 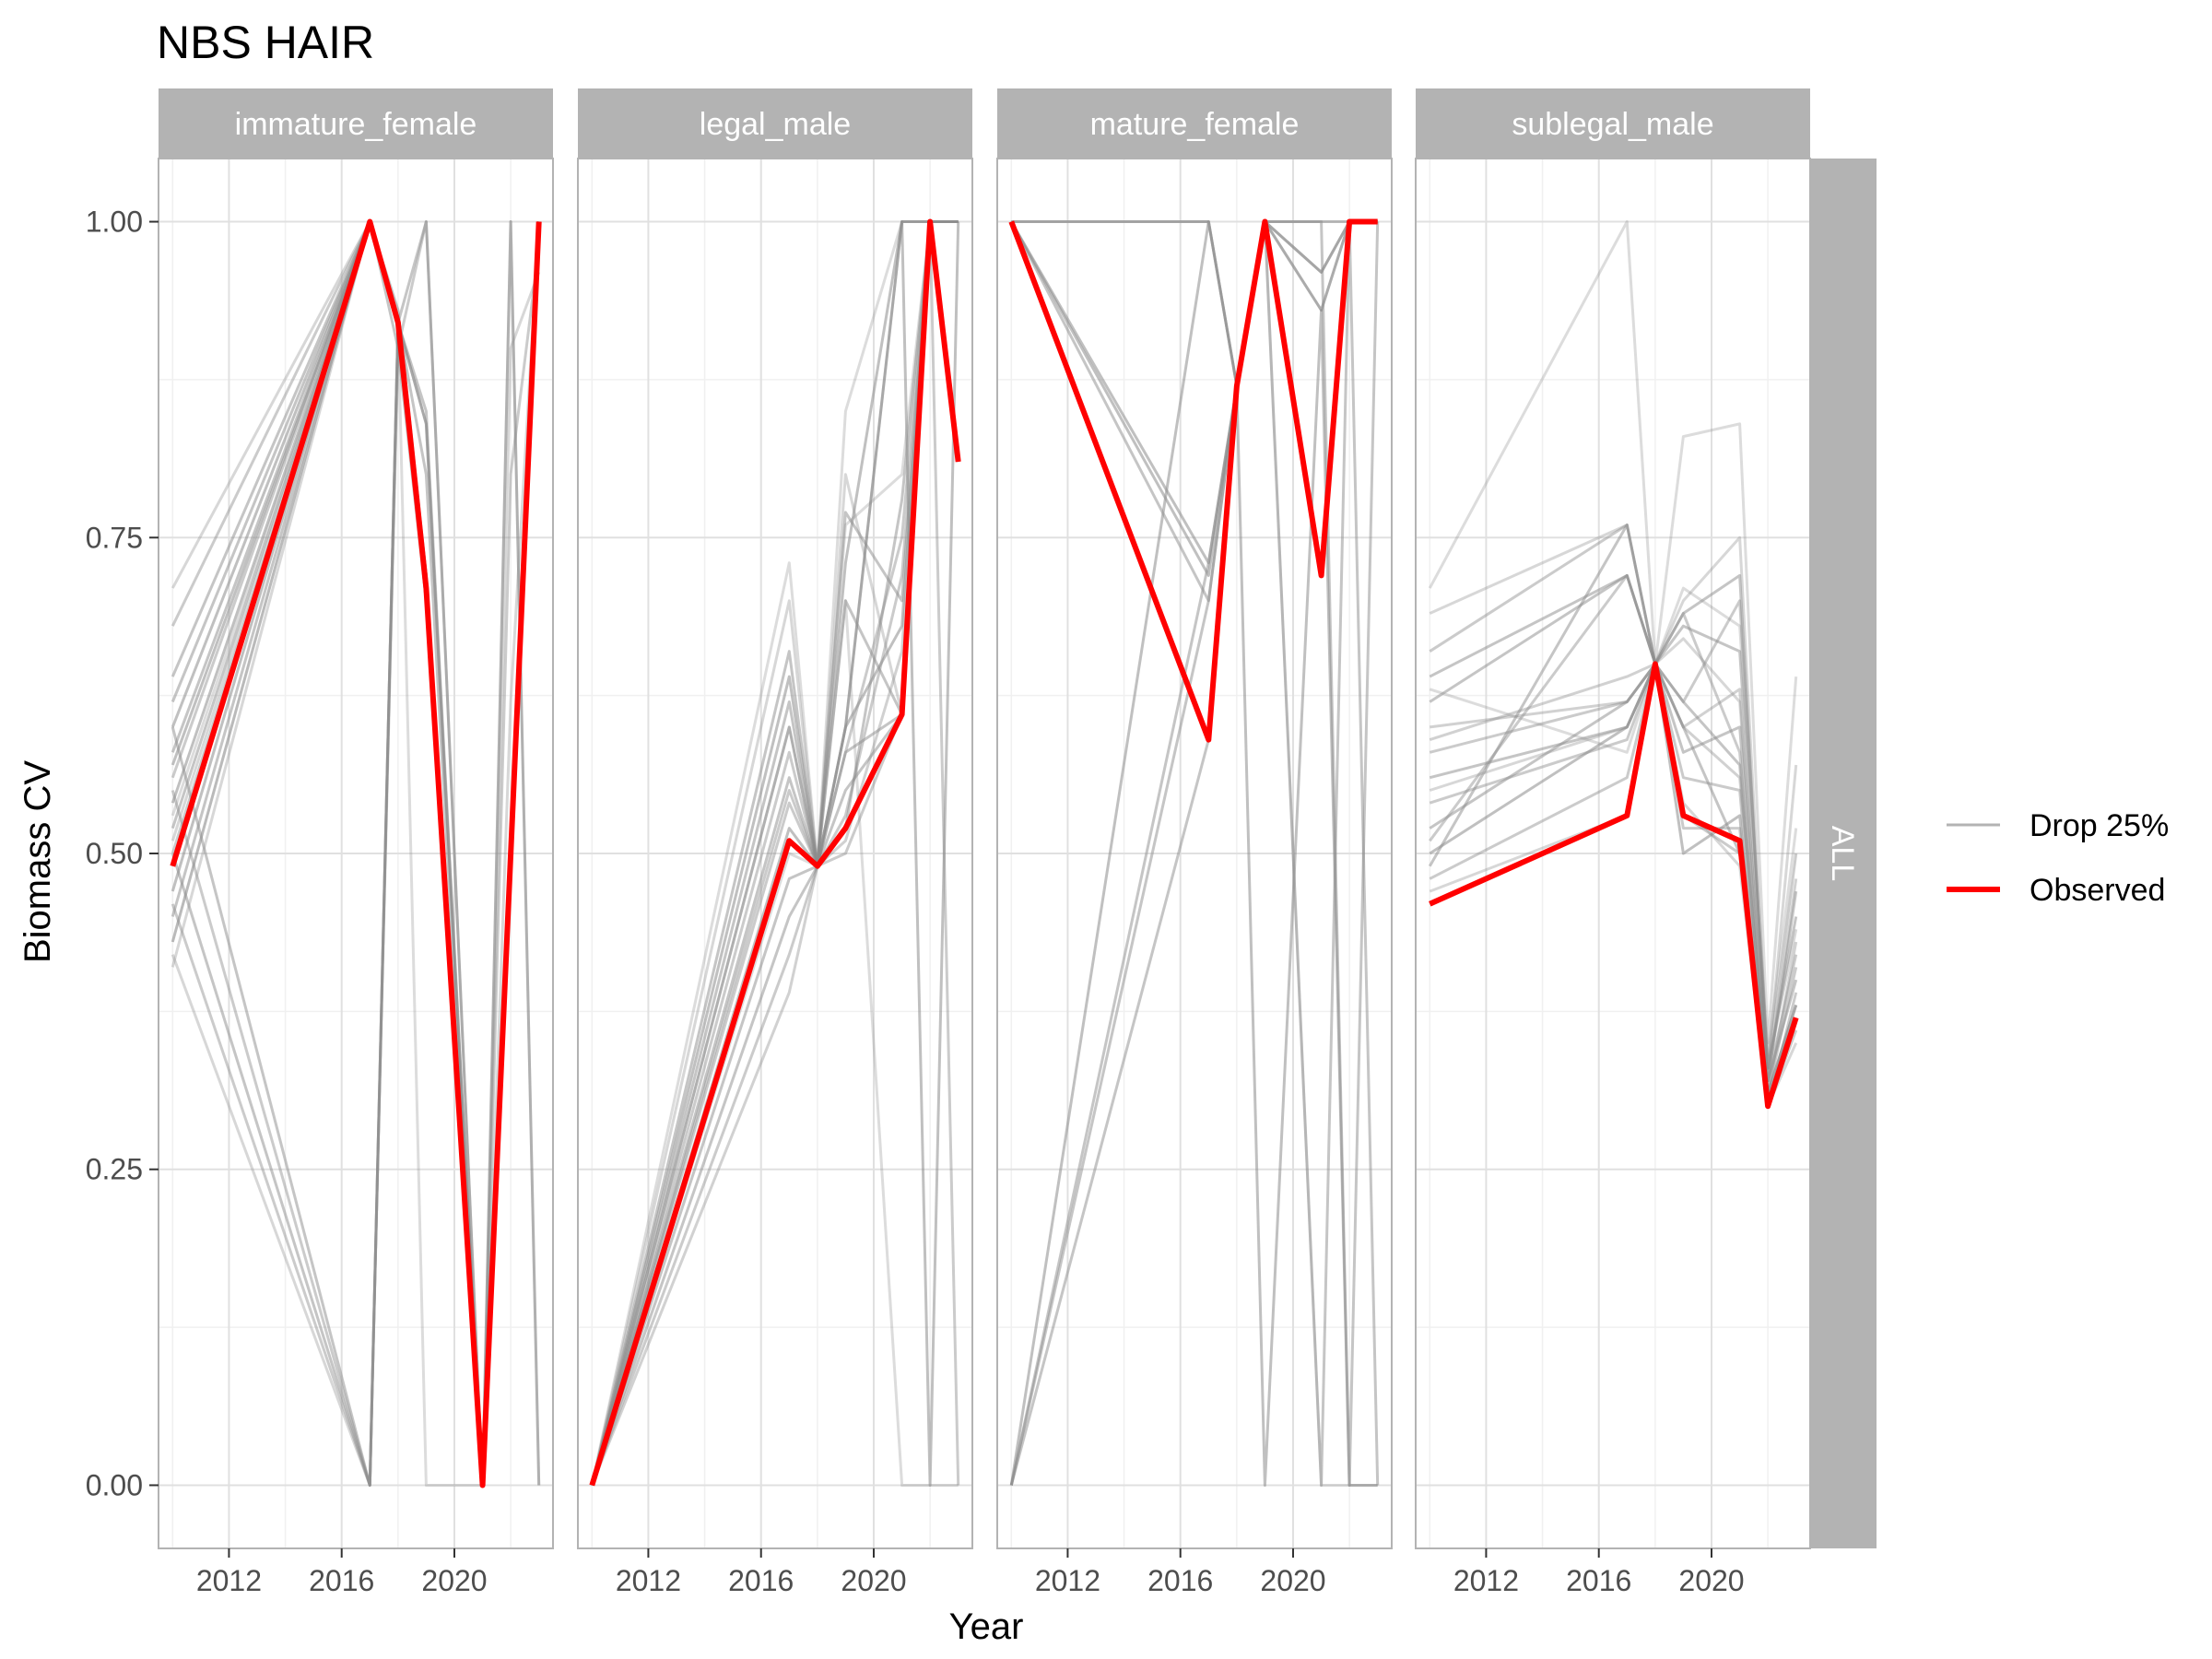 What do you see at coordinates (2097, 890) in the screenshot?
I see `legend-label: Observed` at bounding box center [2097, 890].